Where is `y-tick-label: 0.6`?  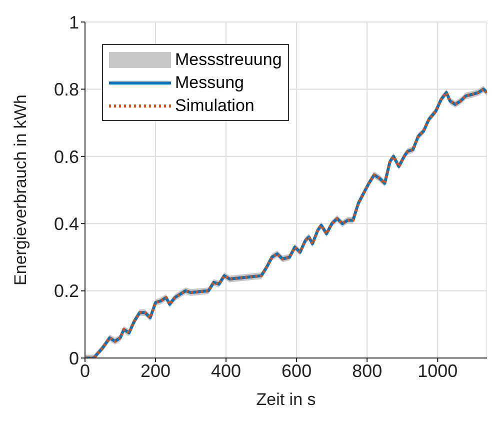
y-tick-label: 0.6 is located at coordinates (66, 156).